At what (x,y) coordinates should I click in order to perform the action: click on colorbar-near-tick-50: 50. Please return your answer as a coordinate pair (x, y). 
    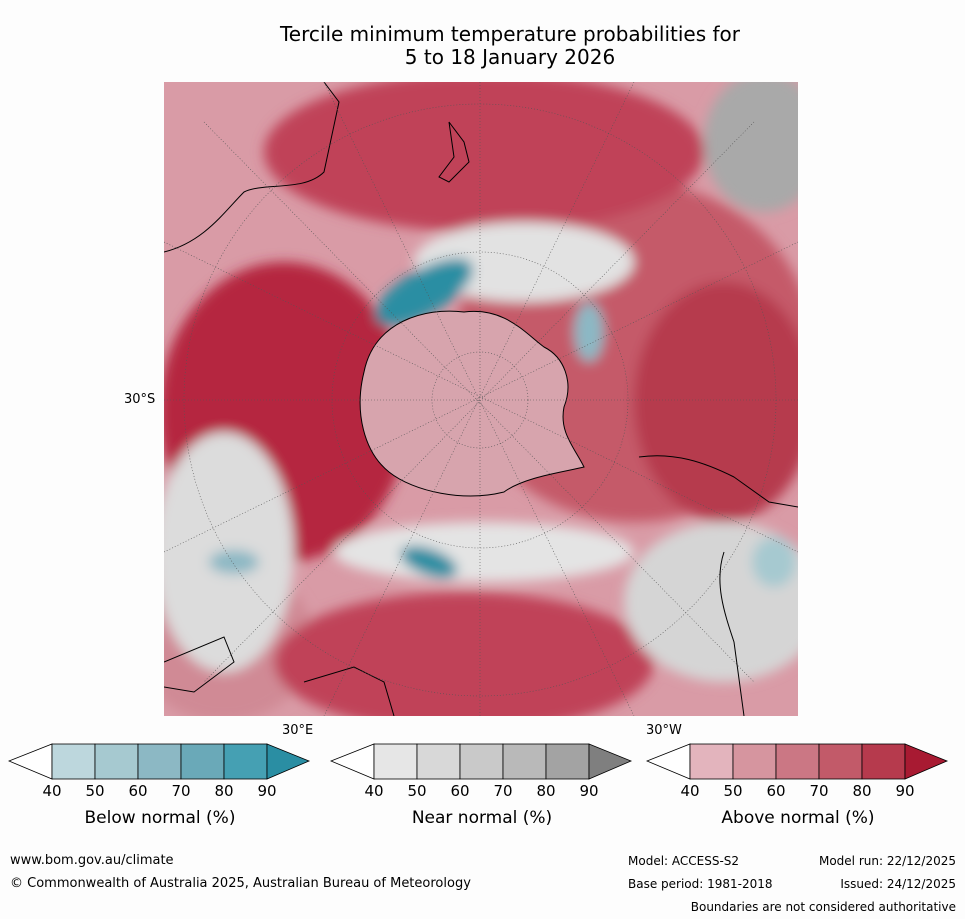
    Looking at the image, I should click on (417, 791).